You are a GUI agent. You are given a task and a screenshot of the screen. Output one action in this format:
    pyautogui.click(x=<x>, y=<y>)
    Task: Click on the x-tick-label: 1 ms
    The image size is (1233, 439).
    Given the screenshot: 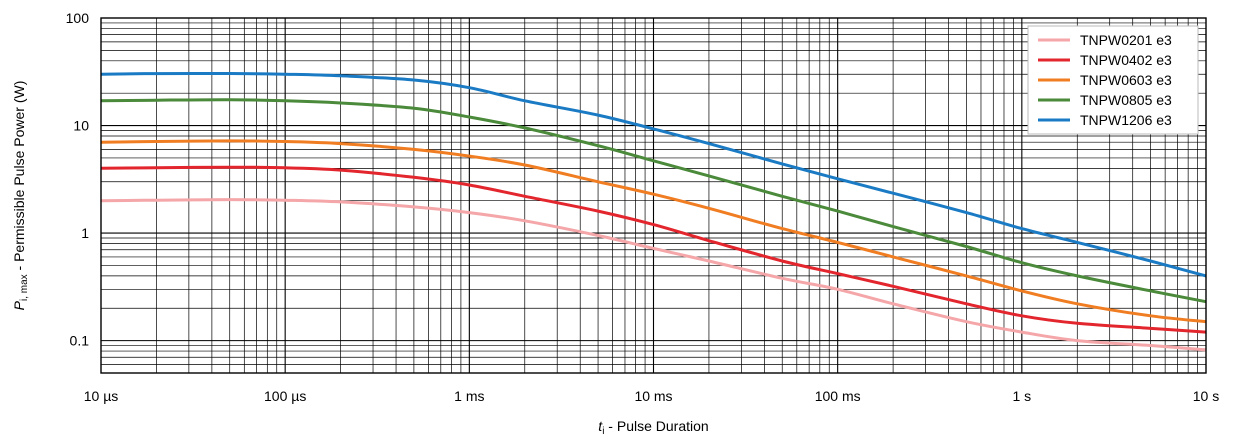 What is the action you would take?
    pyautogui.click(x=469, y=396)
    